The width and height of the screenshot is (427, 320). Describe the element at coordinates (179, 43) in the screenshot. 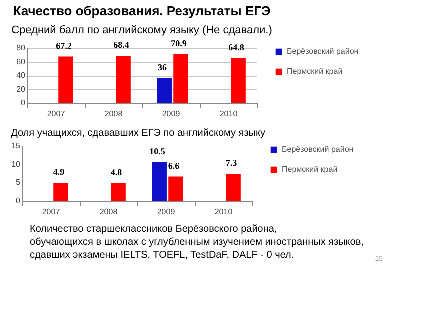

I see `data-label: 70.9` at that location.